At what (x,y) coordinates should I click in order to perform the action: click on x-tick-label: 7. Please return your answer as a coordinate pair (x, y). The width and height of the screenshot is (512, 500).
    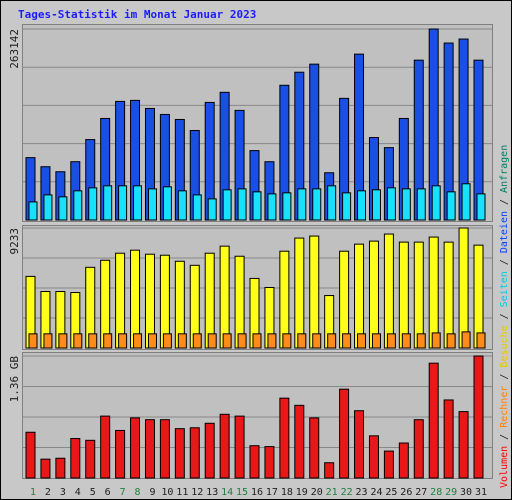
    Looking at the image, I should click on (123, 492).